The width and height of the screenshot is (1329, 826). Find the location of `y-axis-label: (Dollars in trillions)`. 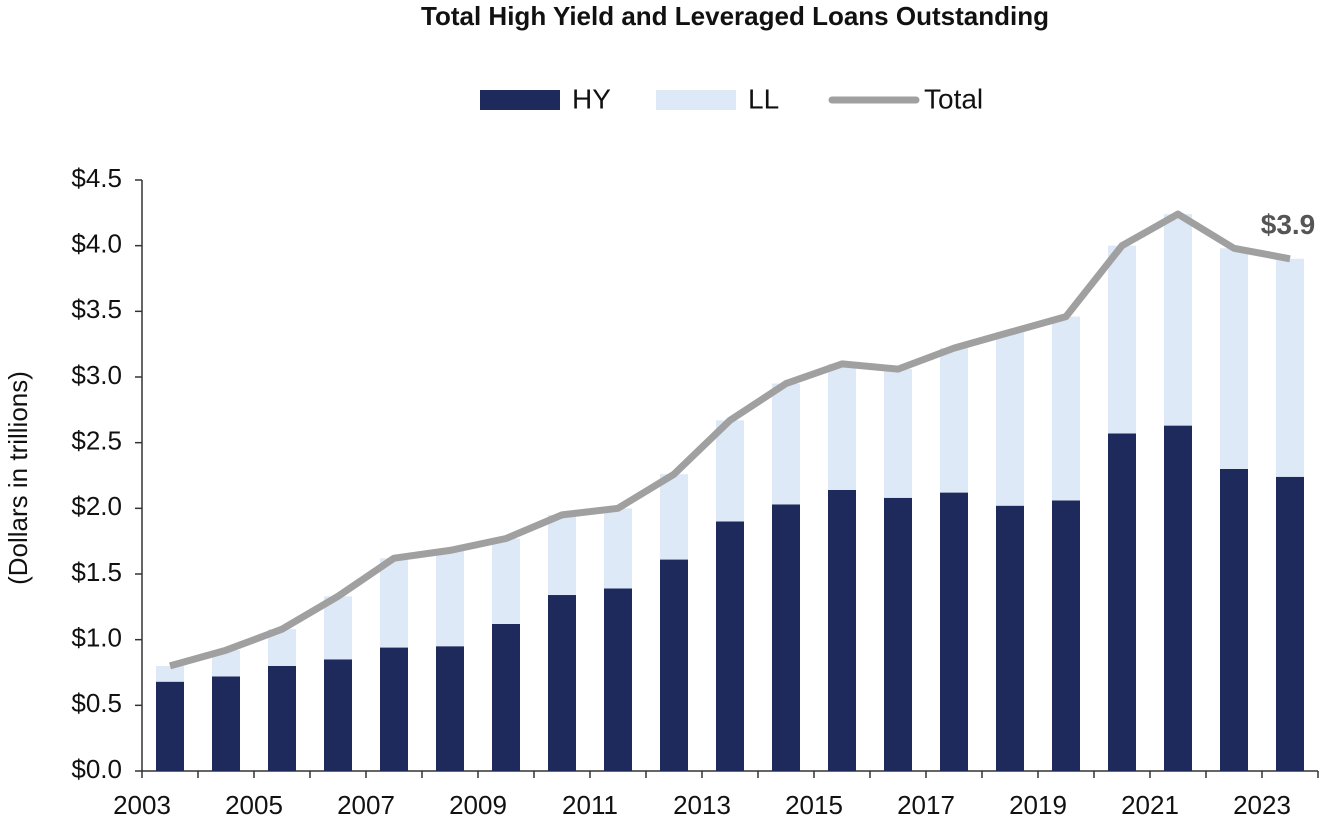

y-axis-label: (Dollars in trillions) is located at coordinates (18, 478).